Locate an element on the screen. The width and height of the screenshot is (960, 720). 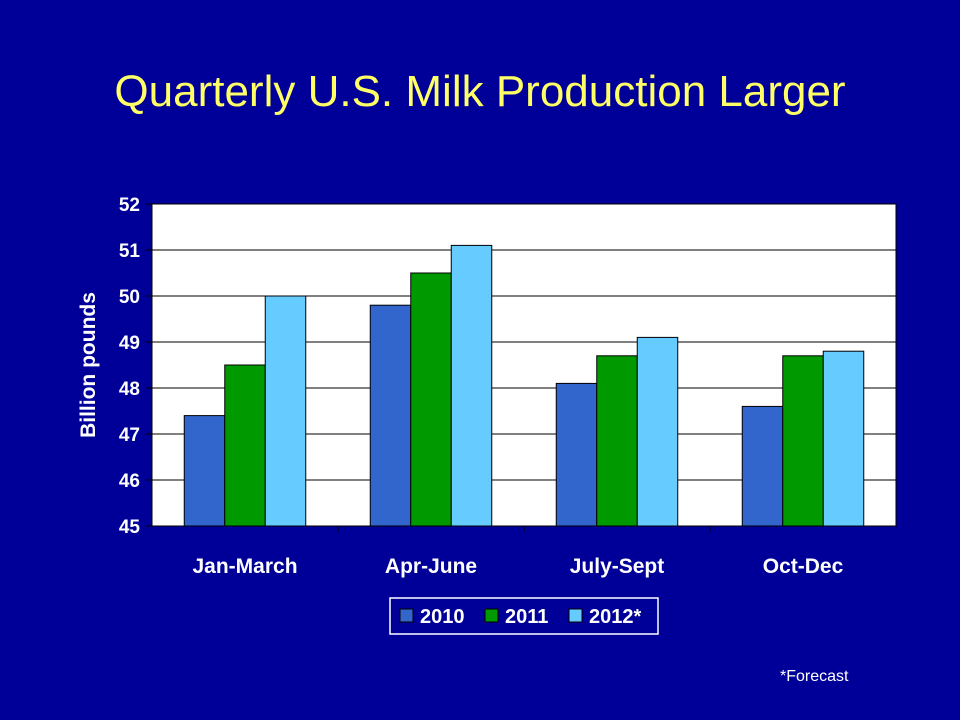
bar-2012-oct-dec is located at coordinates (843, 438).